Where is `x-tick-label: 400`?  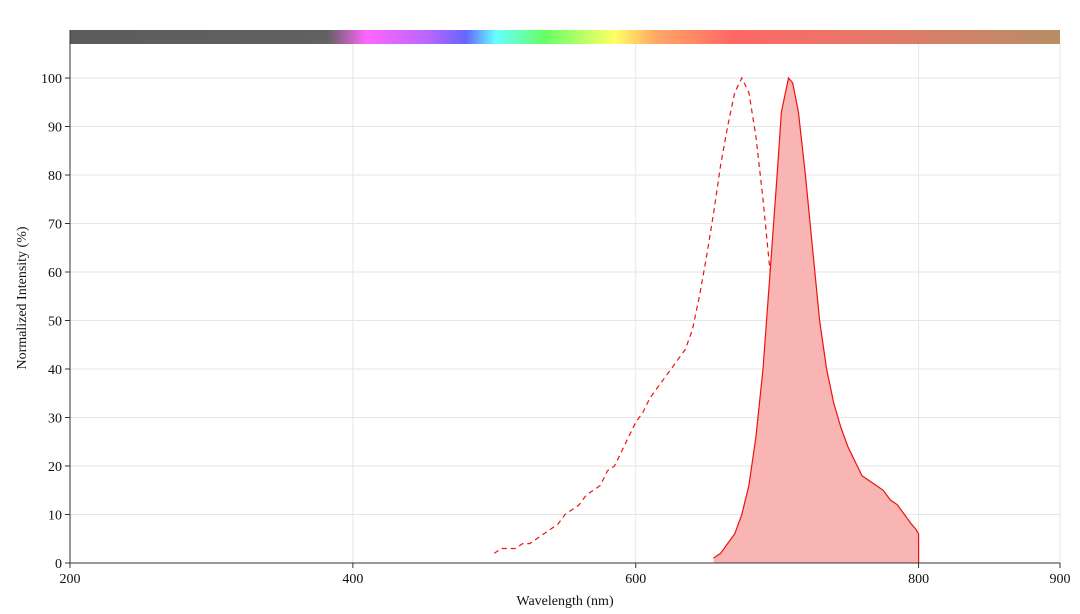 x-tick-label: 400 is located at coordinates (352, 579).